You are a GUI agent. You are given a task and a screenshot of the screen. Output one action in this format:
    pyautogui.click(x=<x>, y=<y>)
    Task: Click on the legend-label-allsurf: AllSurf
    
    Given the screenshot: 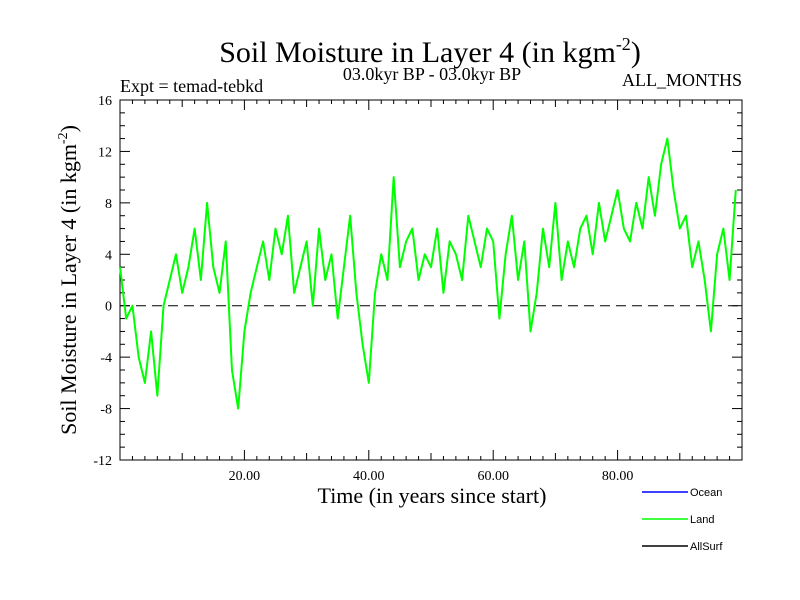 What is the action you would take?
    pyautogui.click(x=706, y=547)
    